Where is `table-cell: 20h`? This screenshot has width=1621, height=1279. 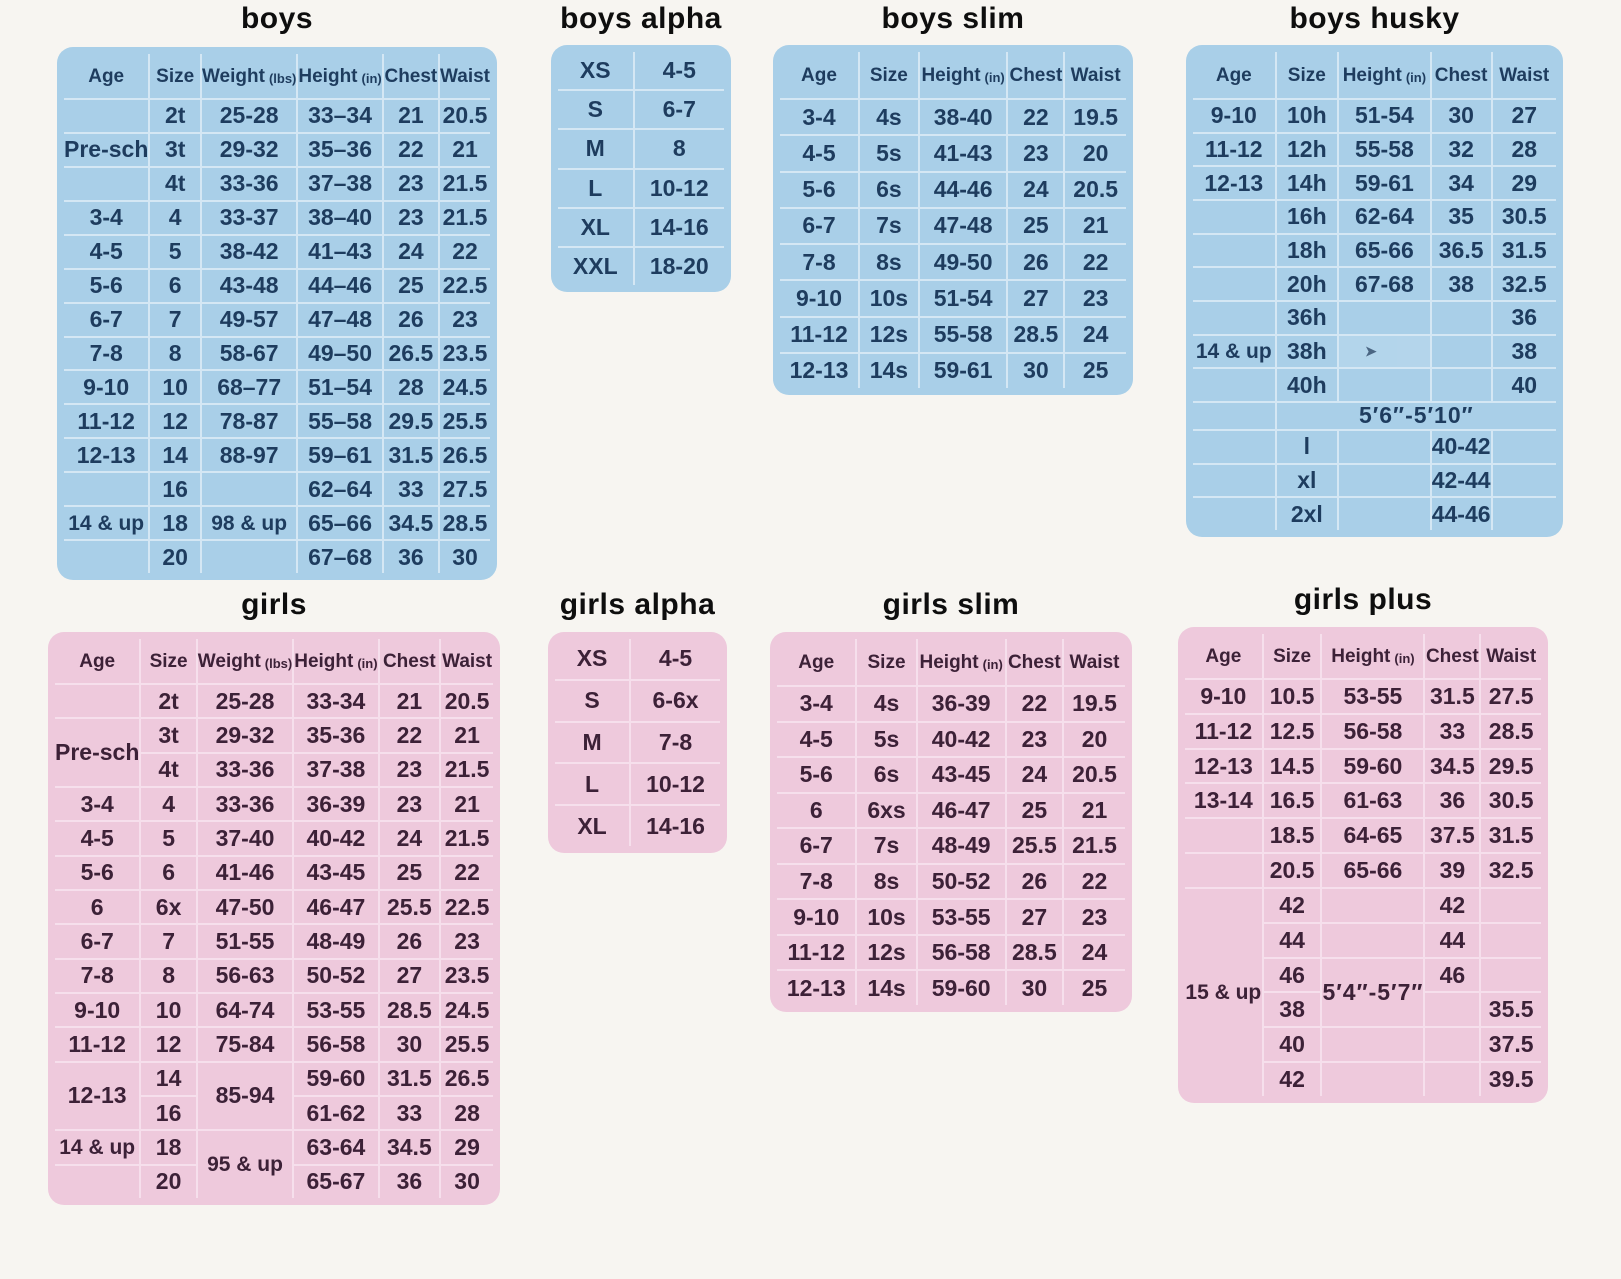 table-cell: 20h is located at coordinates (1307, 284).